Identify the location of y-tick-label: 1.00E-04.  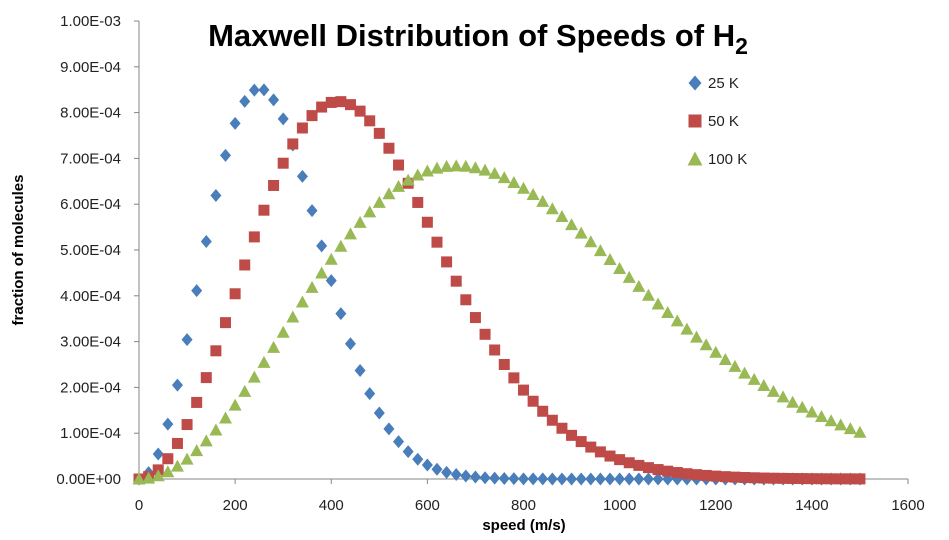
(90, 433).